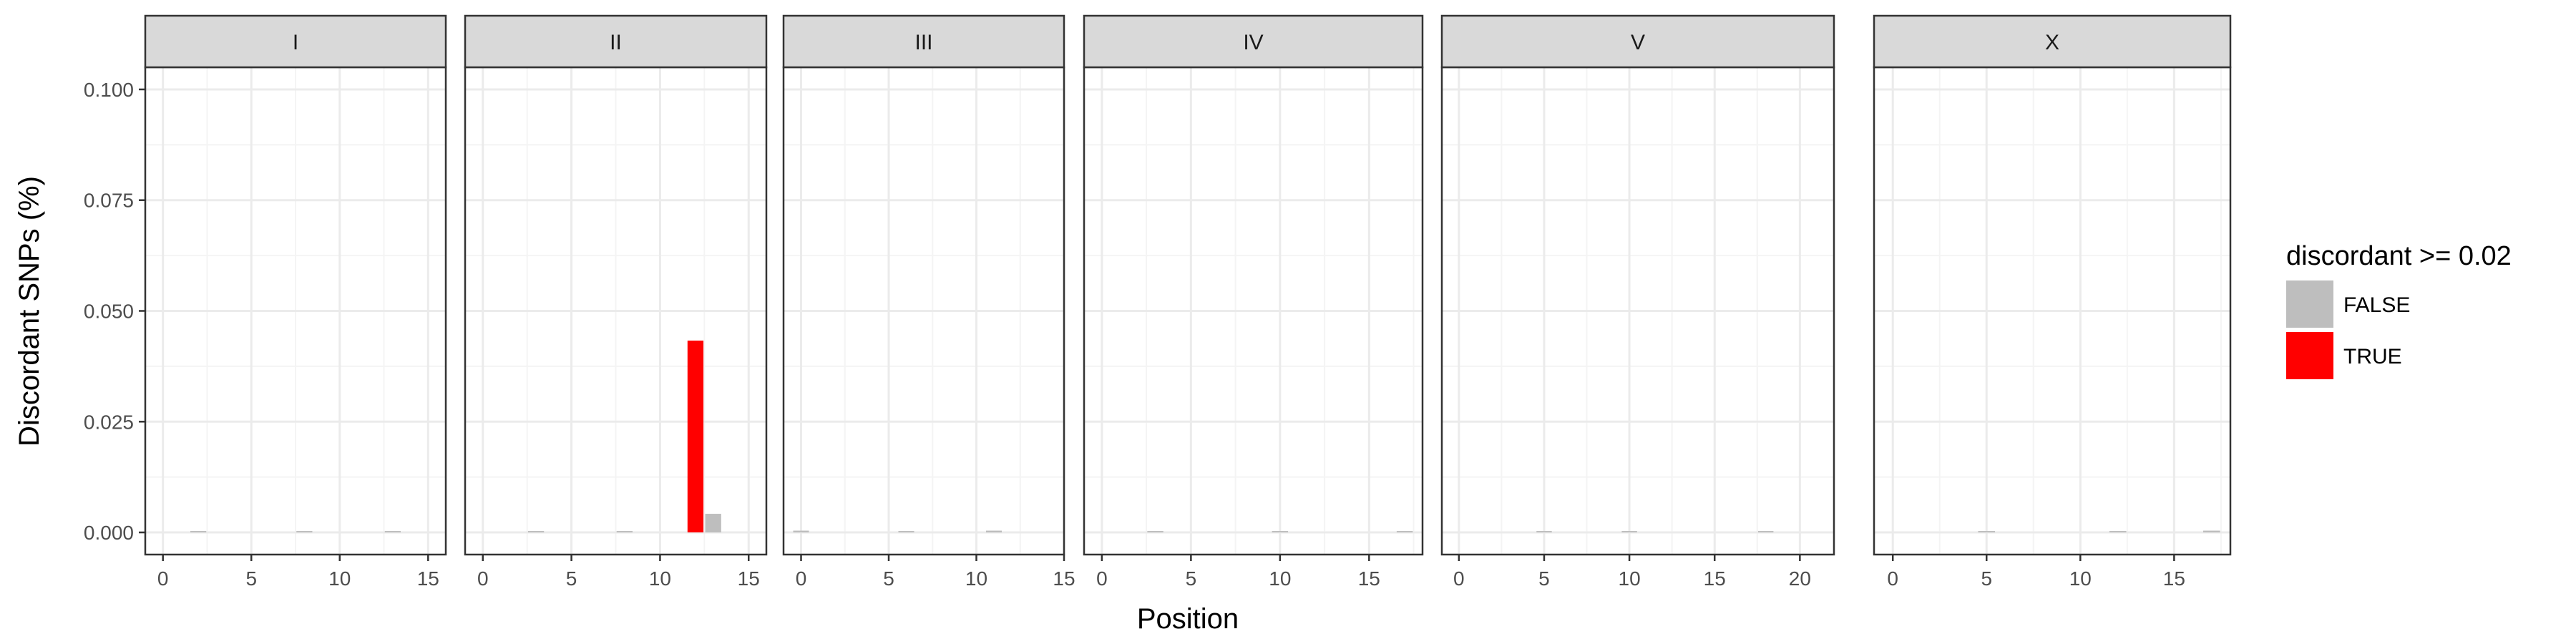  I want to click on facet-strip-label: V, so click(1638, 42).